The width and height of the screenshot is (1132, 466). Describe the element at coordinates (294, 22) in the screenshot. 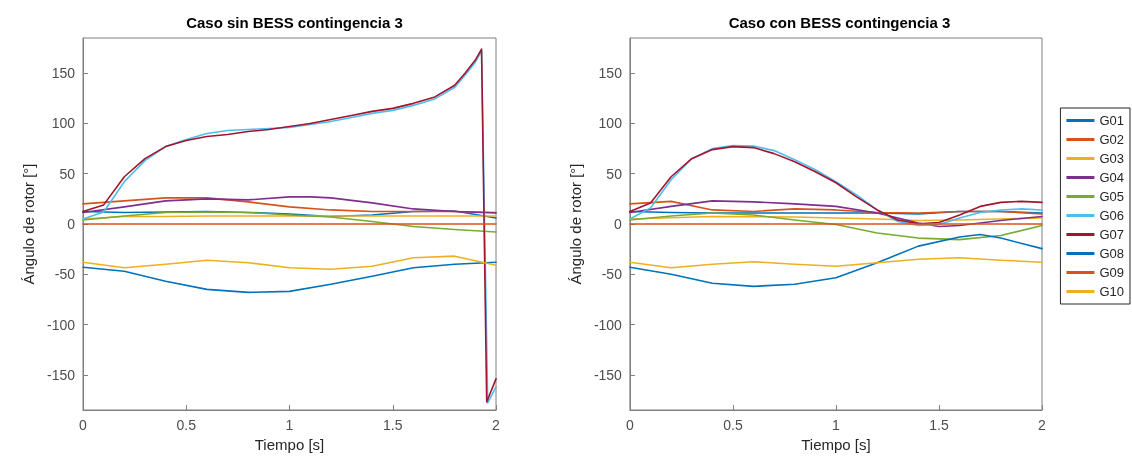

I see `chart-title: Caso sin BESS contingencia 3` at that location.